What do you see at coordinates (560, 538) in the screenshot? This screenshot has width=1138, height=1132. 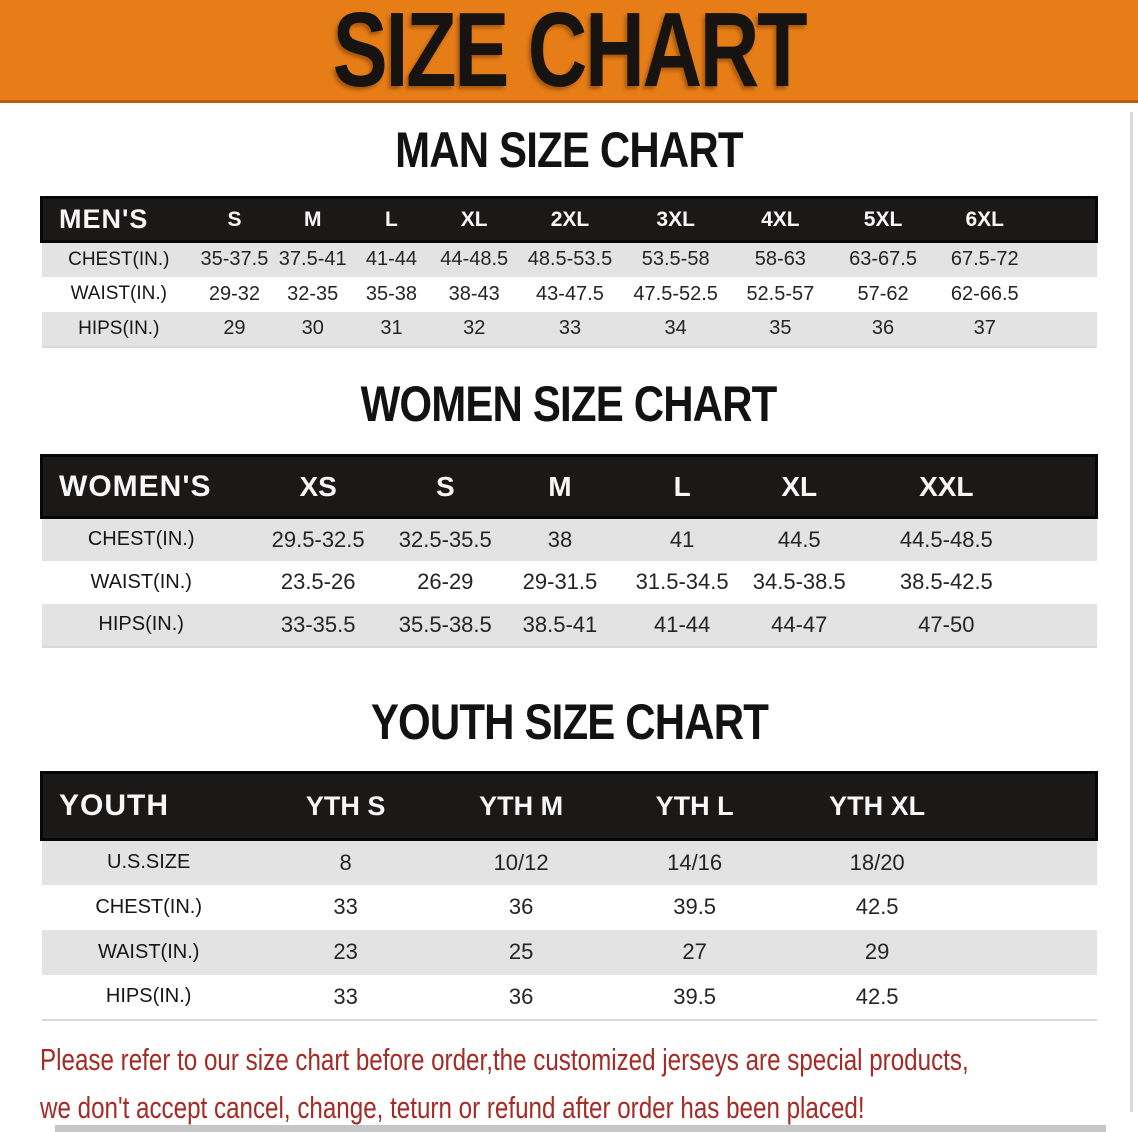 I see `measure-value: 38` at bounding box center [560, 538].